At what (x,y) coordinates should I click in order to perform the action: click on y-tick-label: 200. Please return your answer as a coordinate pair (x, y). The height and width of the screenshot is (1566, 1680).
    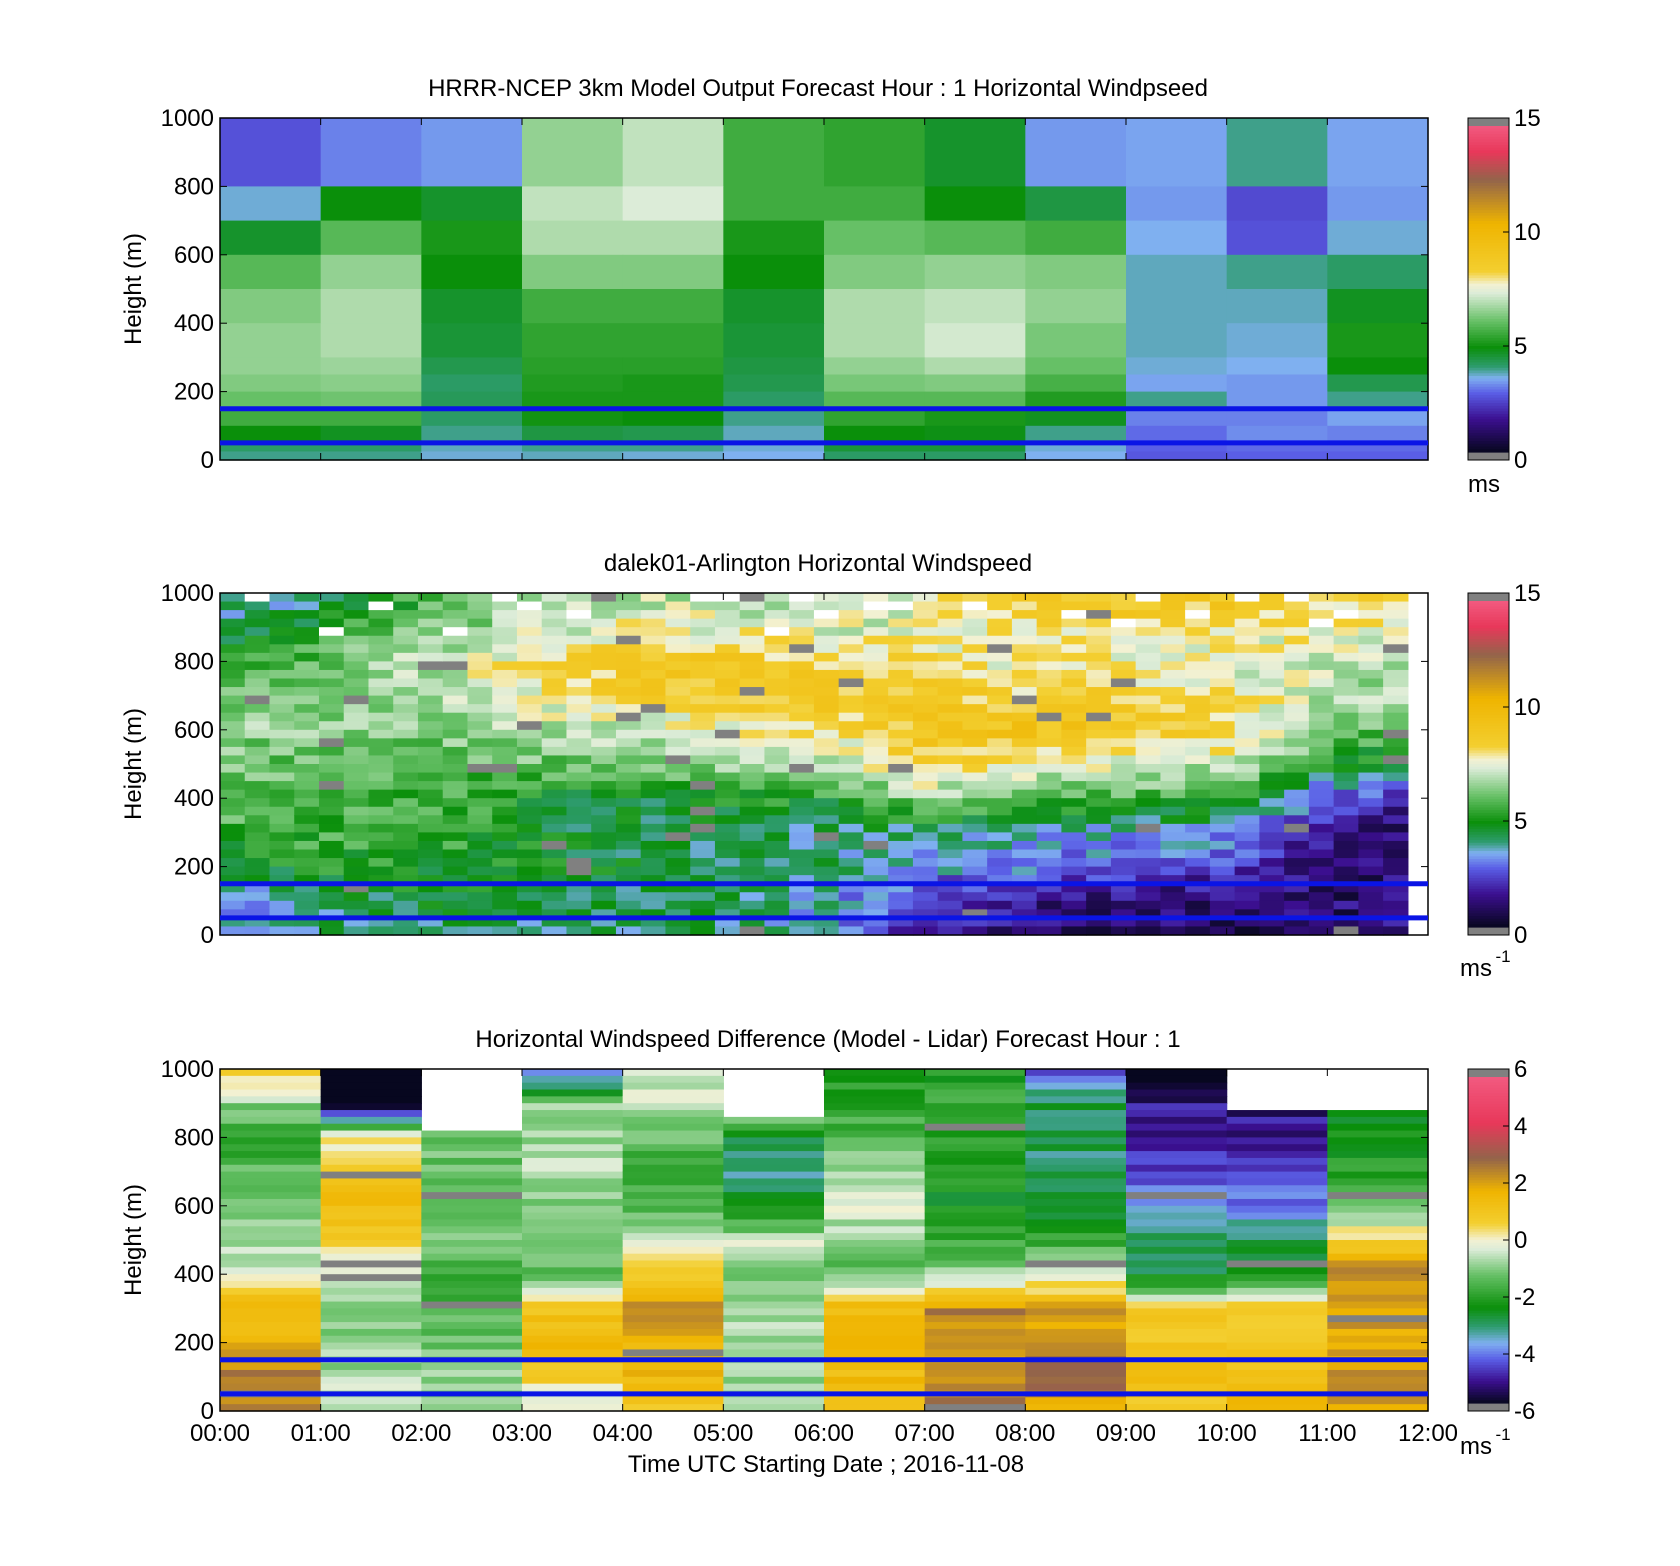
    Looking at the image, I should click on (194, 867).